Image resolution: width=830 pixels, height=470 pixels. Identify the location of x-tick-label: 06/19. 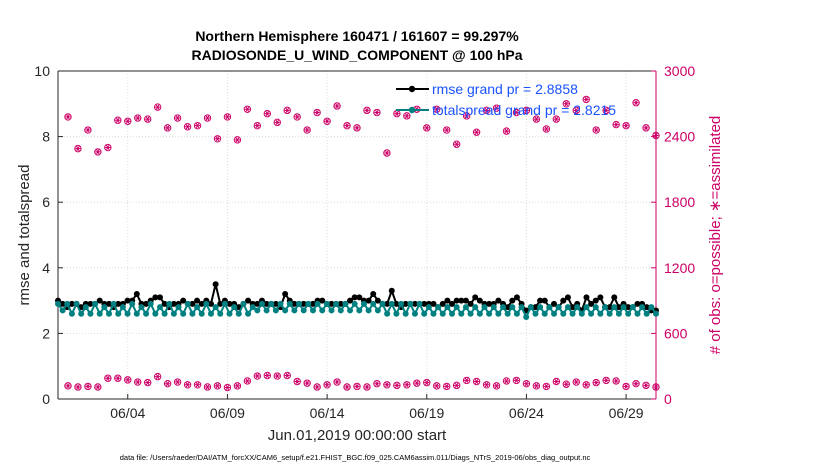
(426, 413).